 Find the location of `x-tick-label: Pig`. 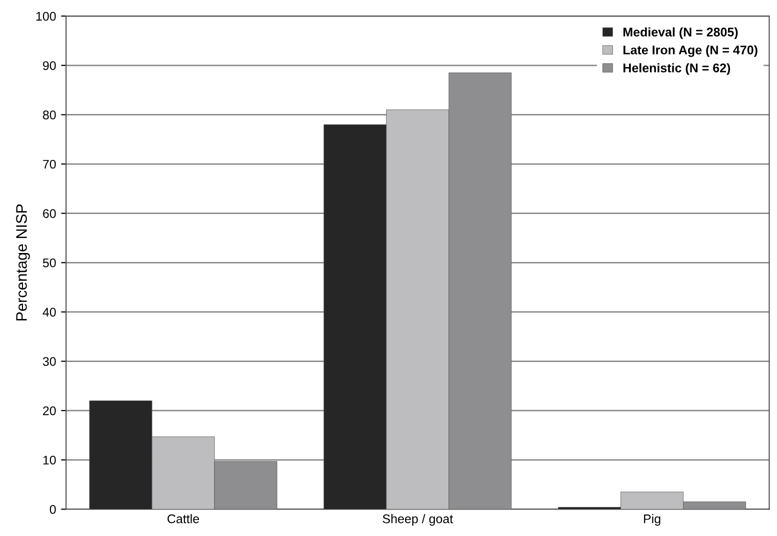

x-tick-label: Pig is located at coordinates (652, 520).